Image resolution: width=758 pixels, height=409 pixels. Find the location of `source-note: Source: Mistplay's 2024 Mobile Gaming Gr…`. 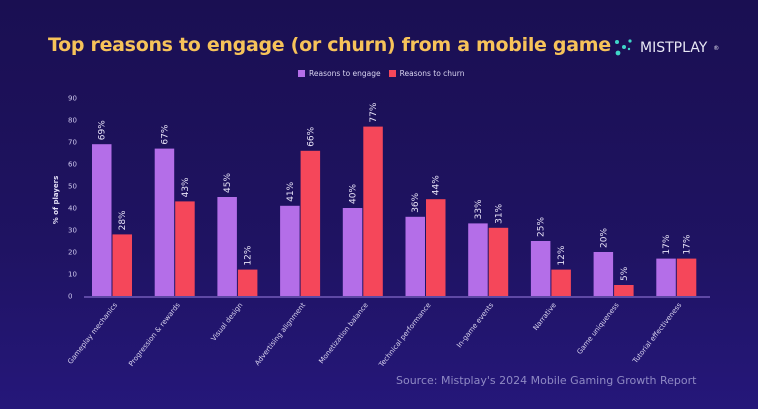

source-note: Source: Mistplay's 2024 Mobile Gaming Gr… is located at coordinates (546, 380).